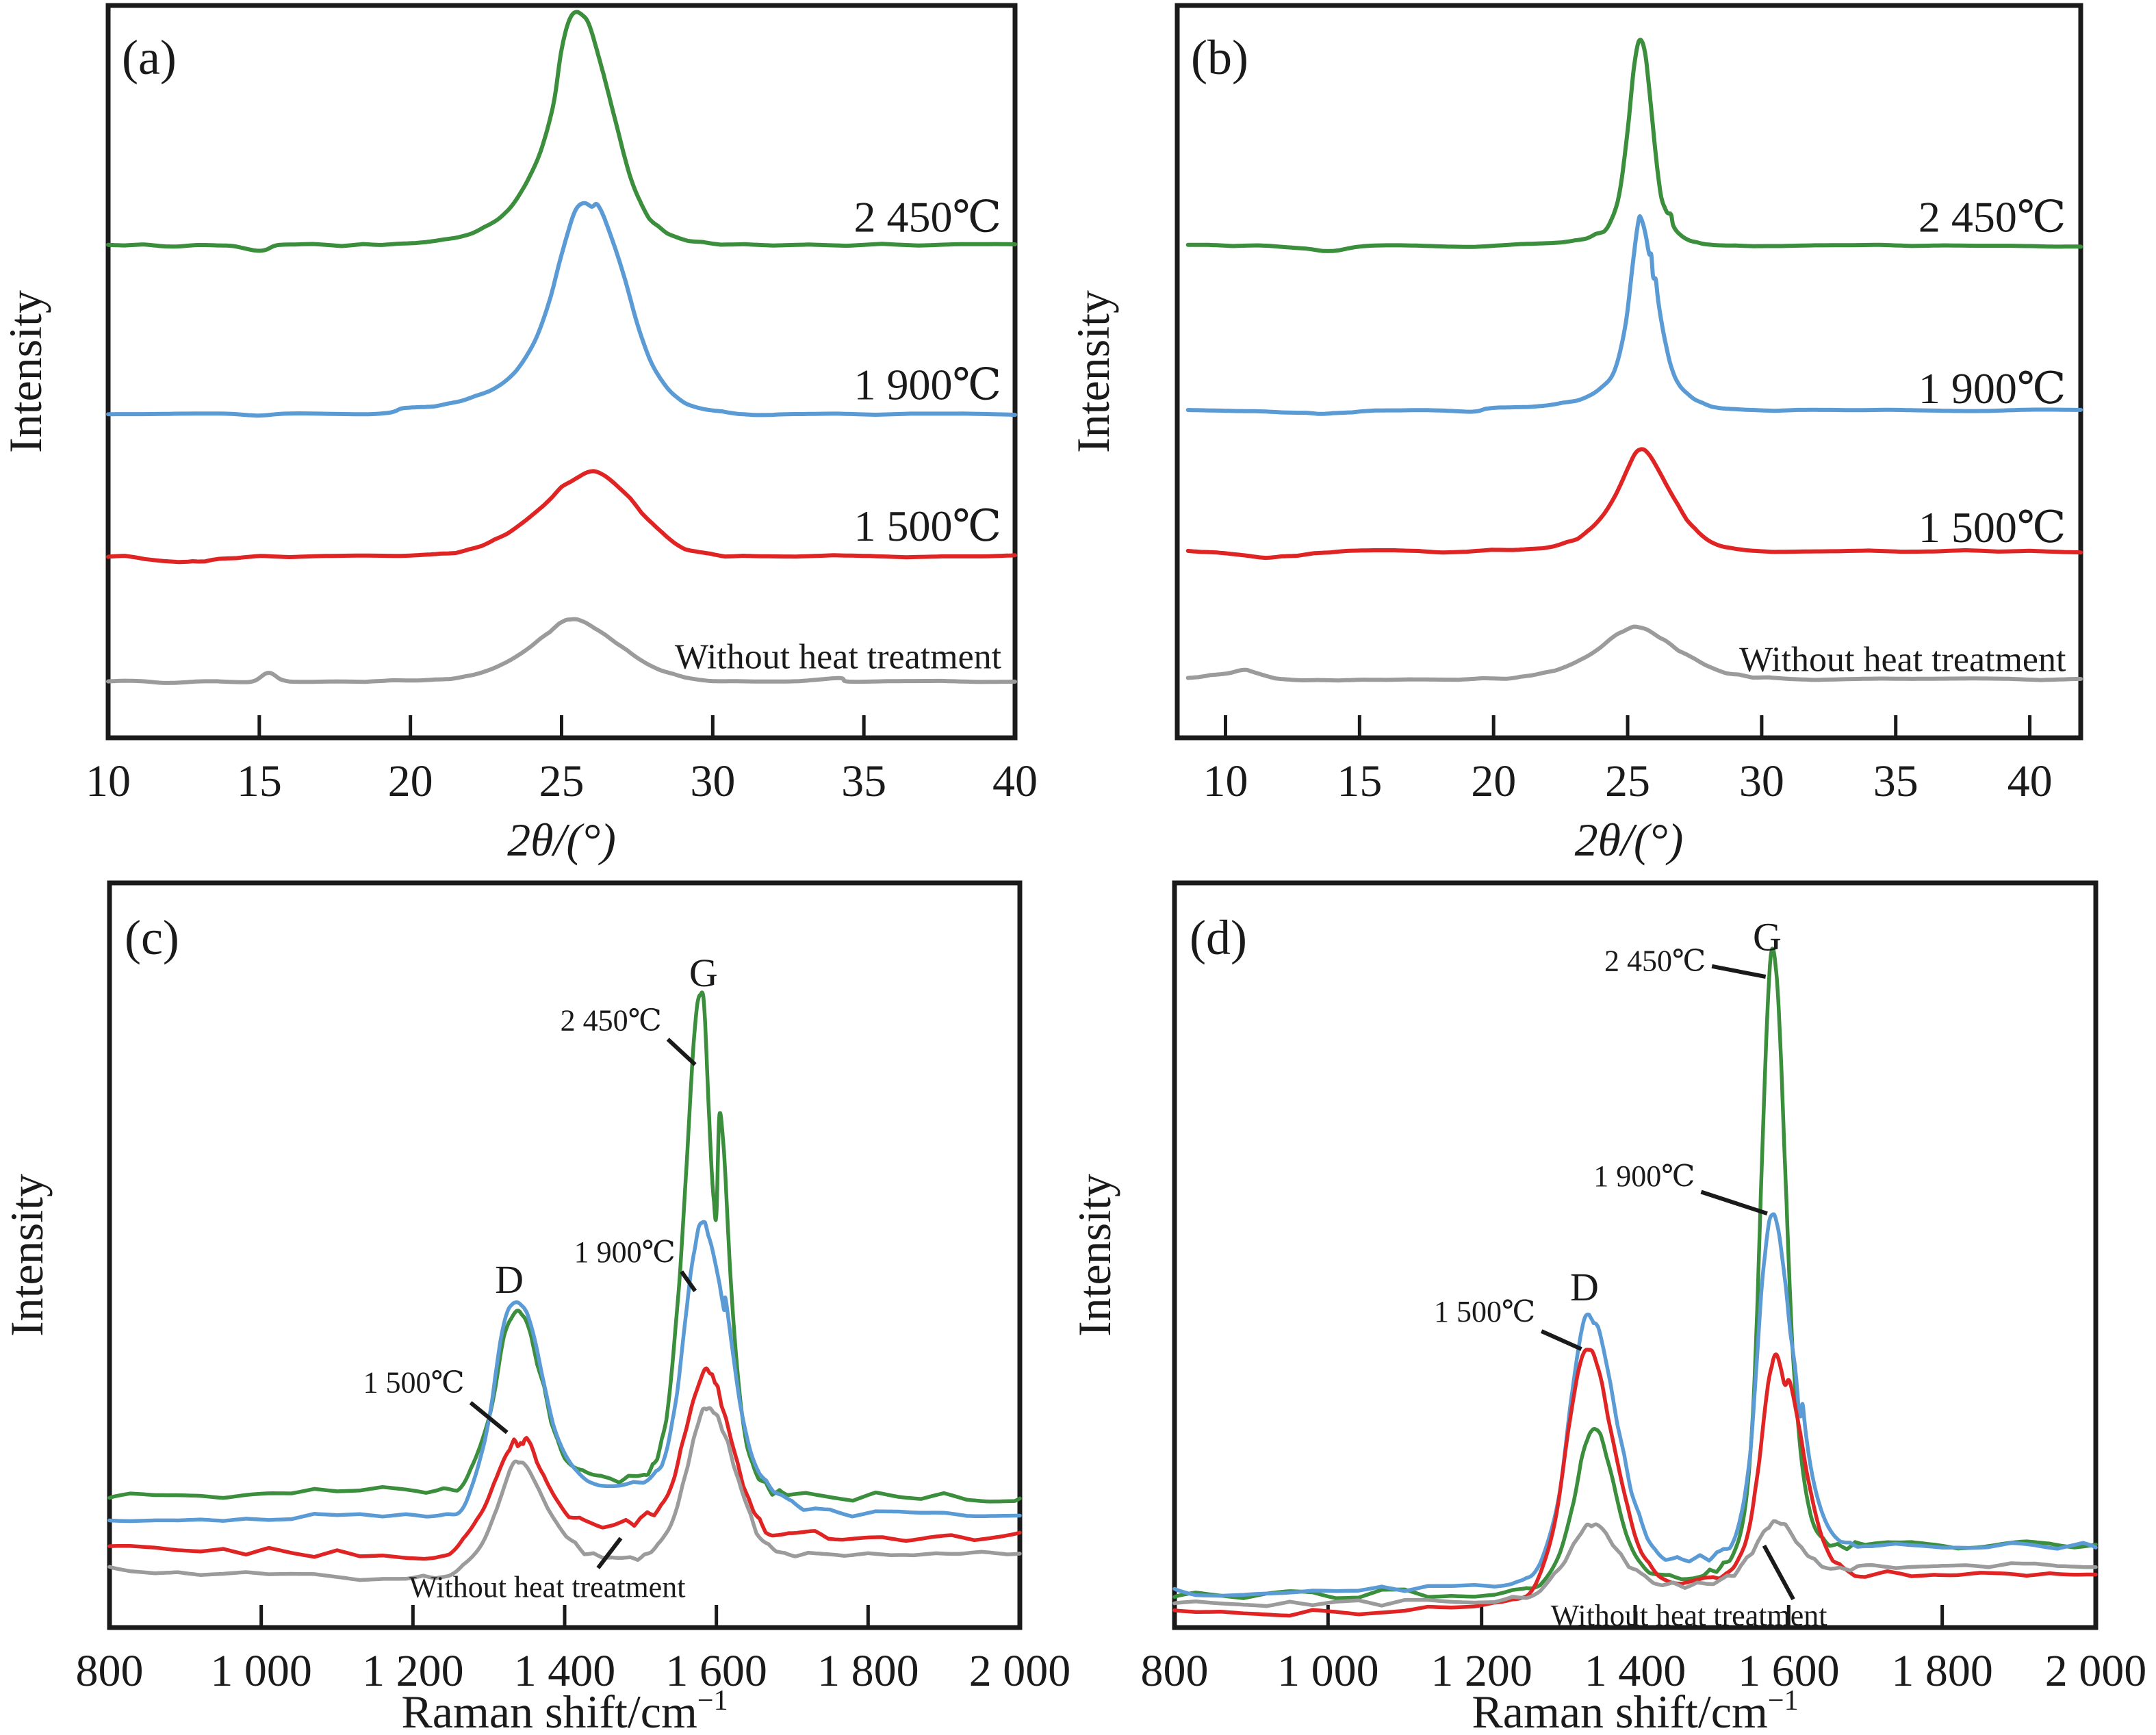 Image resolution: width=2156 pixels, height=1735 pixels. What do you see at coordinates (152, 938) in the screenshot?
I see `panel-letter: (c)` at bounding box center [152, 938].